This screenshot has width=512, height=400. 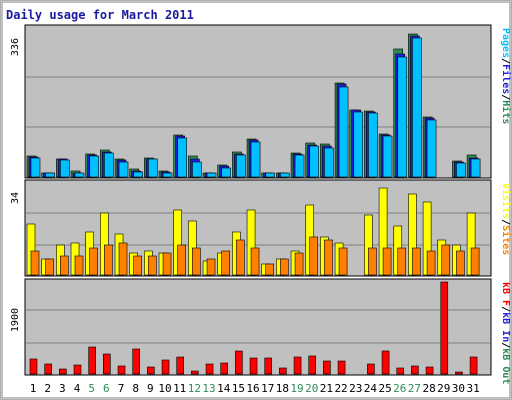 I want to click on day-label-6: 6, so click(x=106, y=388).